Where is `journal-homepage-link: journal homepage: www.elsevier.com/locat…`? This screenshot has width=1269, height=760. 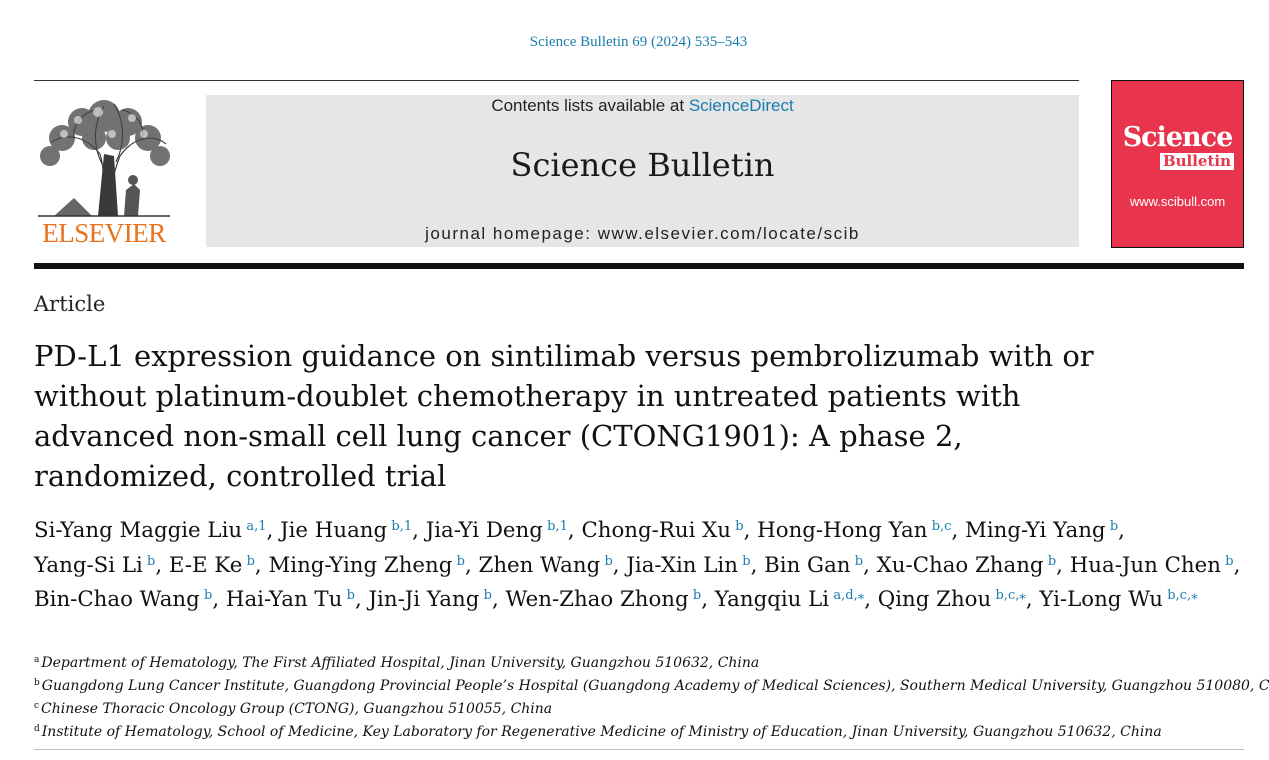
journal-homepage-link: journal homepage: www.elsevier.com/locat… is located at coordinates (642, 233).